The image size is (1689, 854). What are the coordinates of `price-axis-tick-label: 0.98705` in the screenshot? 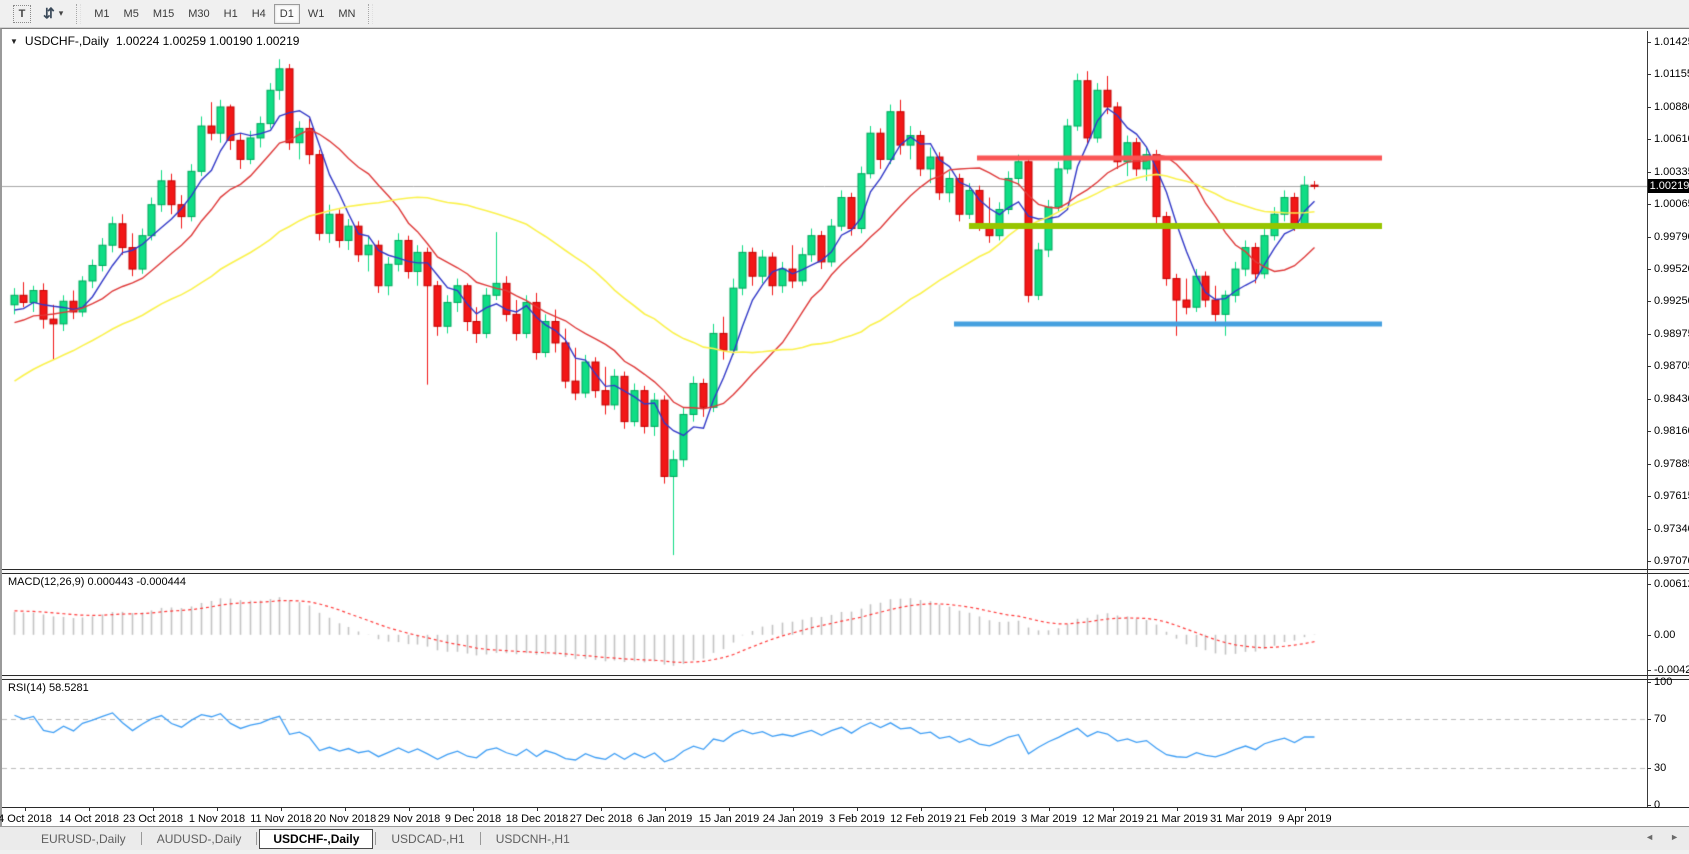 It's located at (1671, 366).